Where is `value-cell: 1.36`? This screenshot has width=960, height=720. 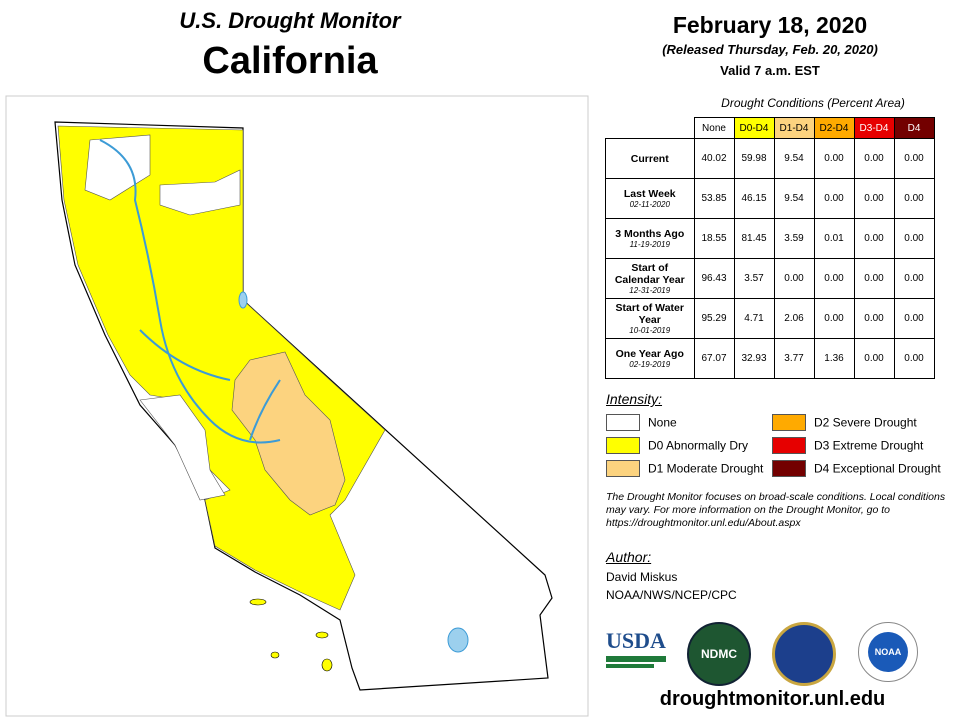
value-cell: 1.36 is located at coordinates (834, 358).